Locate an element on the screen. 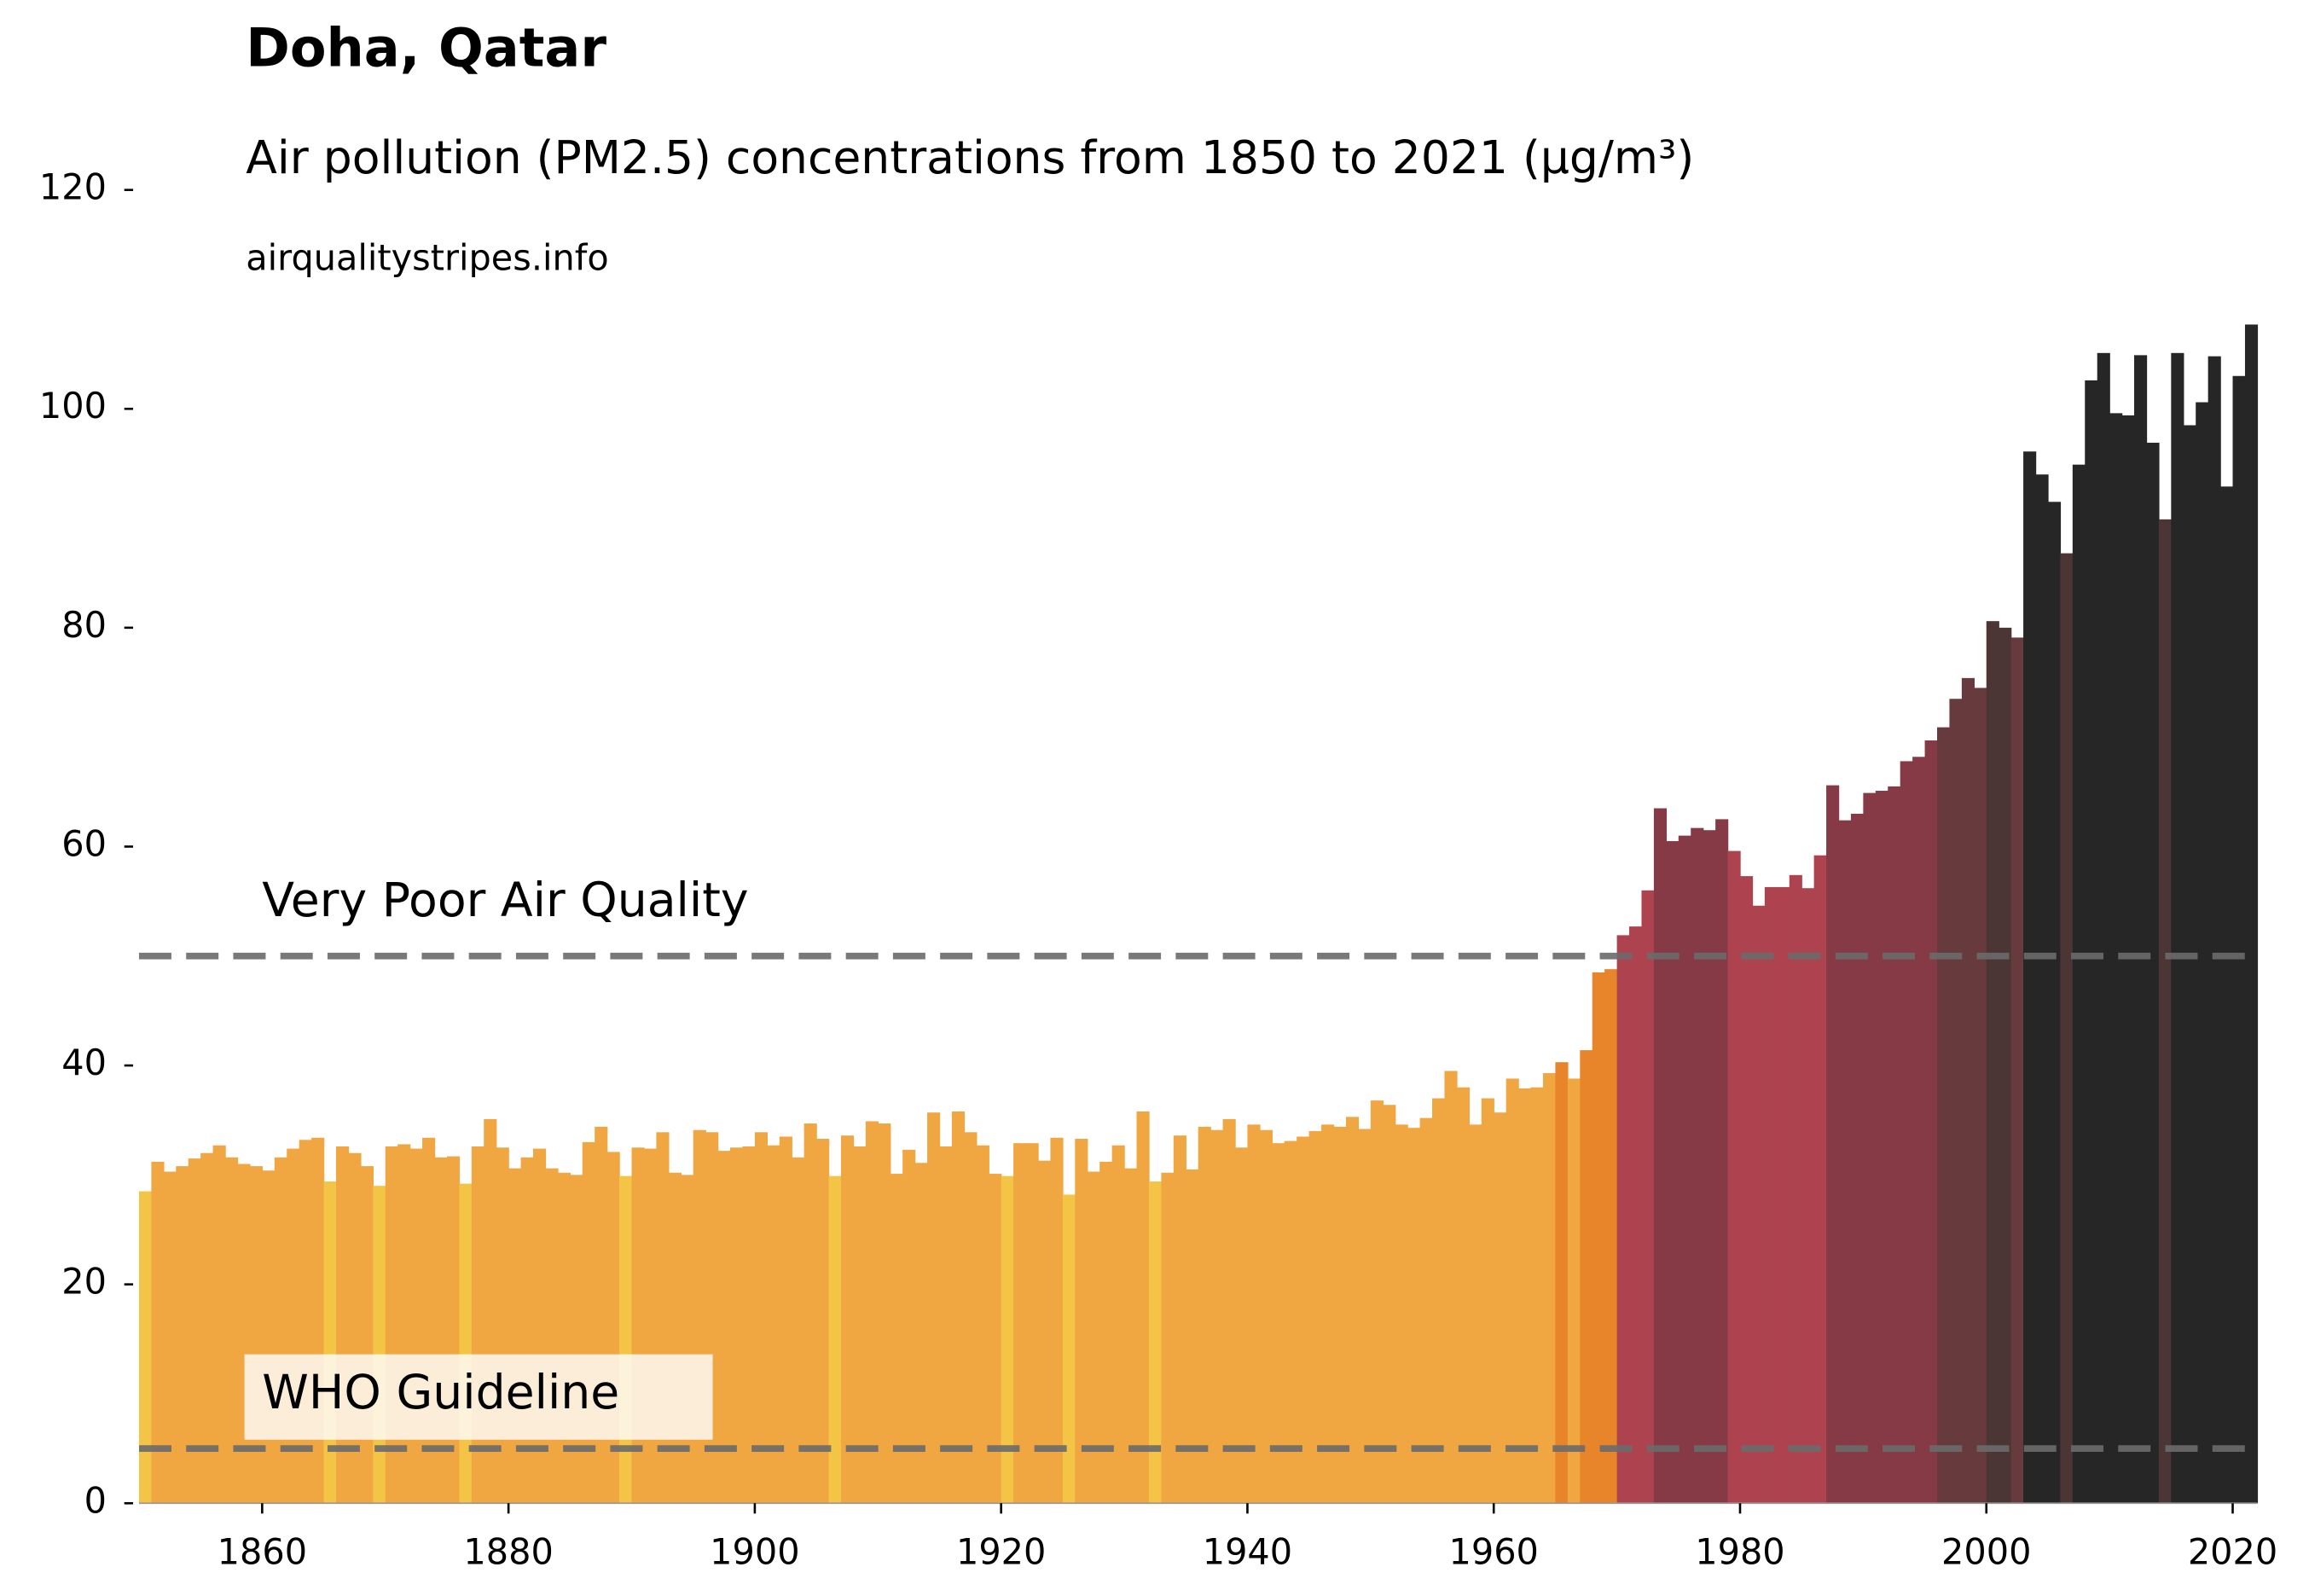  x-tick-label: 1920 is located at coordinates (1001, 1552).